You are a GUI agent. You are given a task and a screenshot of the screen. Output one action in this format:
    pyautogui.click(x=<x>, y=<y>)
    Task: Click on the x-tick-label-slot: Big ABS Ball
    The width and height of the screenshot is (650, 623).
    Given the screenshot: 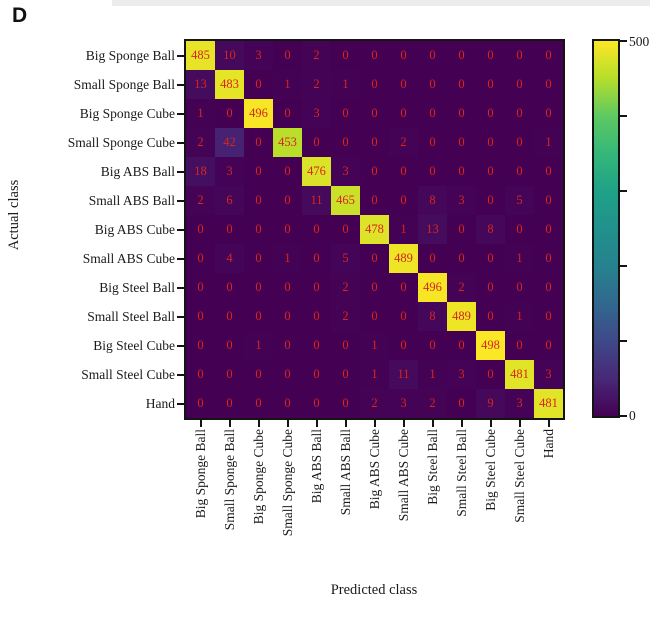 What is the action you would take?
    pyautogui.click(x=316, y=482)
    